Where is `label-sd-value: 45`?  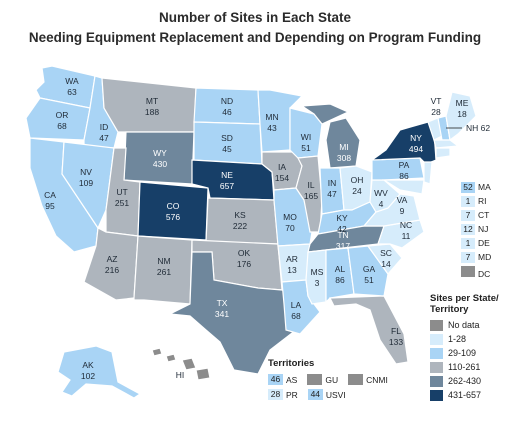 label-sd-value: 45 is located at coordinates (227, 149).